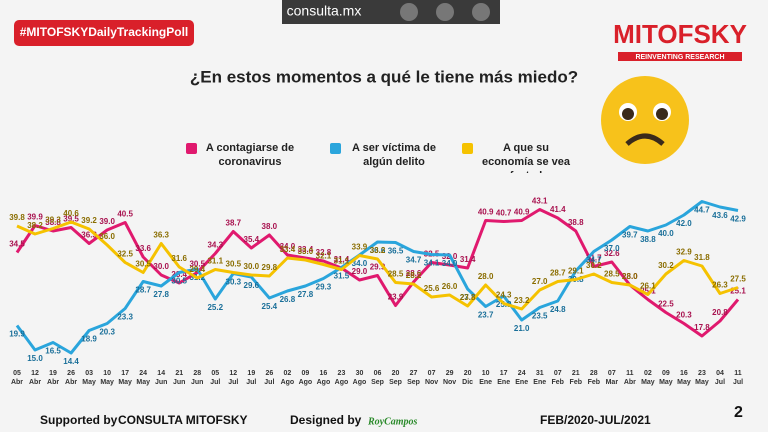 The height and width of the screenshot is (432, 768). Describe the element at coordinates (666, 233) in the screenshot. I see `value-label: 40.0` at that location.